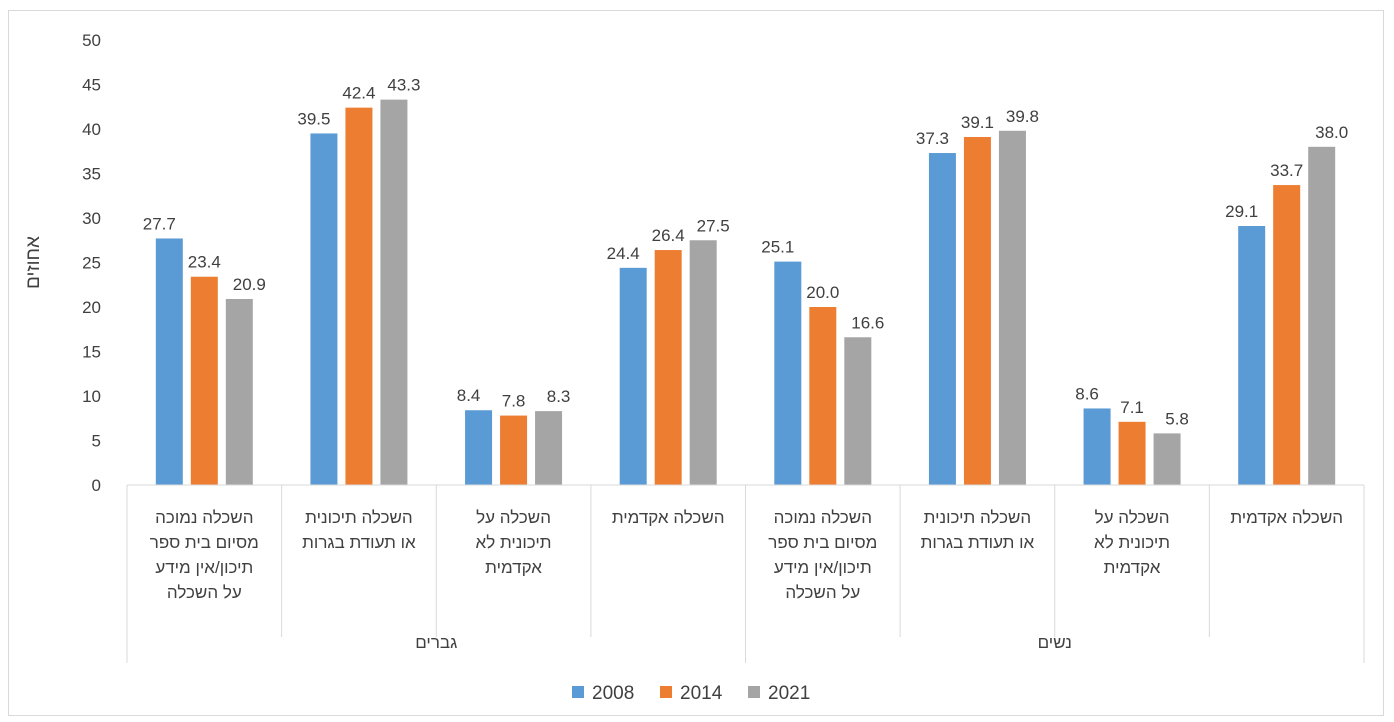 The image size is (1394, 722). I want to click on data-label: 33.7, so click(1286, 170).